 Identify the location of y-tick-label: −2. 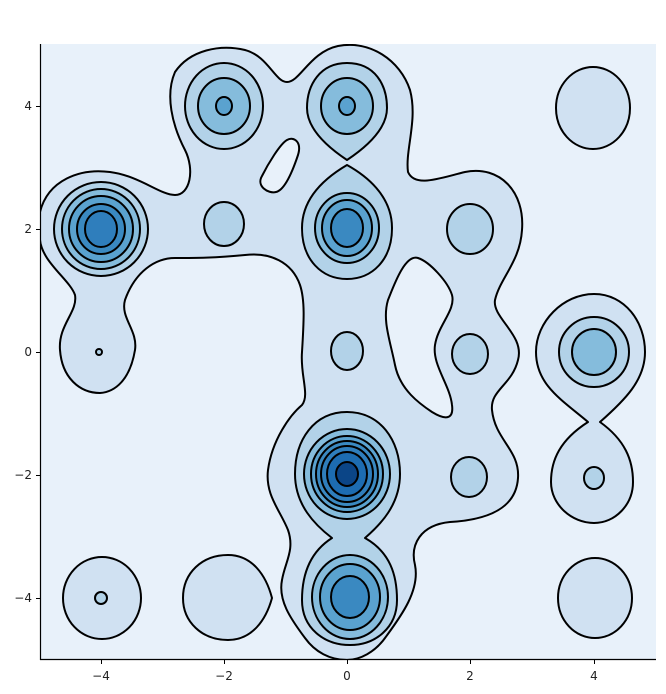
(23, 475).